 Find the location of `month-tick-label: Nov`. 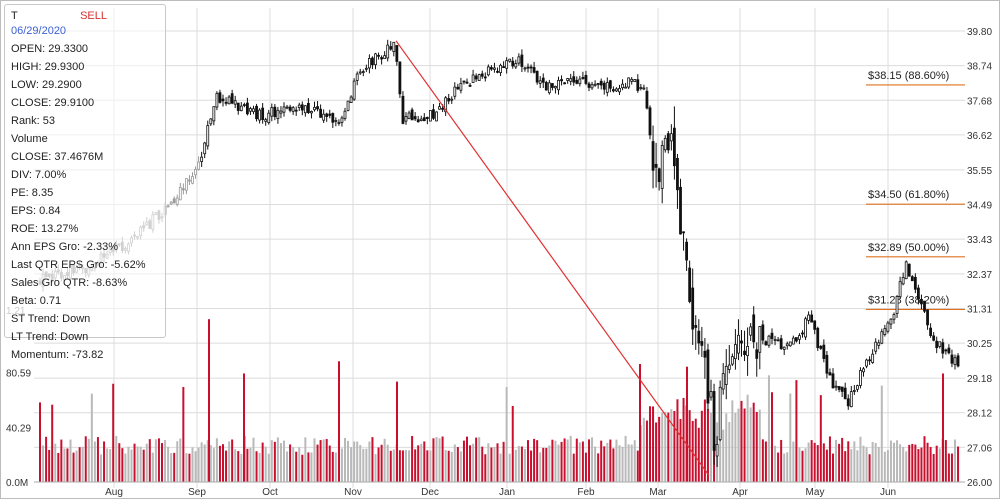

month-tick-label: Nov is located at coordinates (353, 492).